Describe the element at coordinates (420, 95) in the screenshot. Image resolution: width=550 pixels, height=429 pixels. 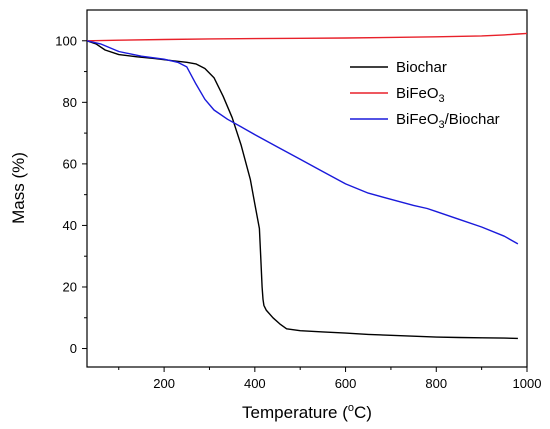
I see `legend-entry: BiFeO3` at that location.